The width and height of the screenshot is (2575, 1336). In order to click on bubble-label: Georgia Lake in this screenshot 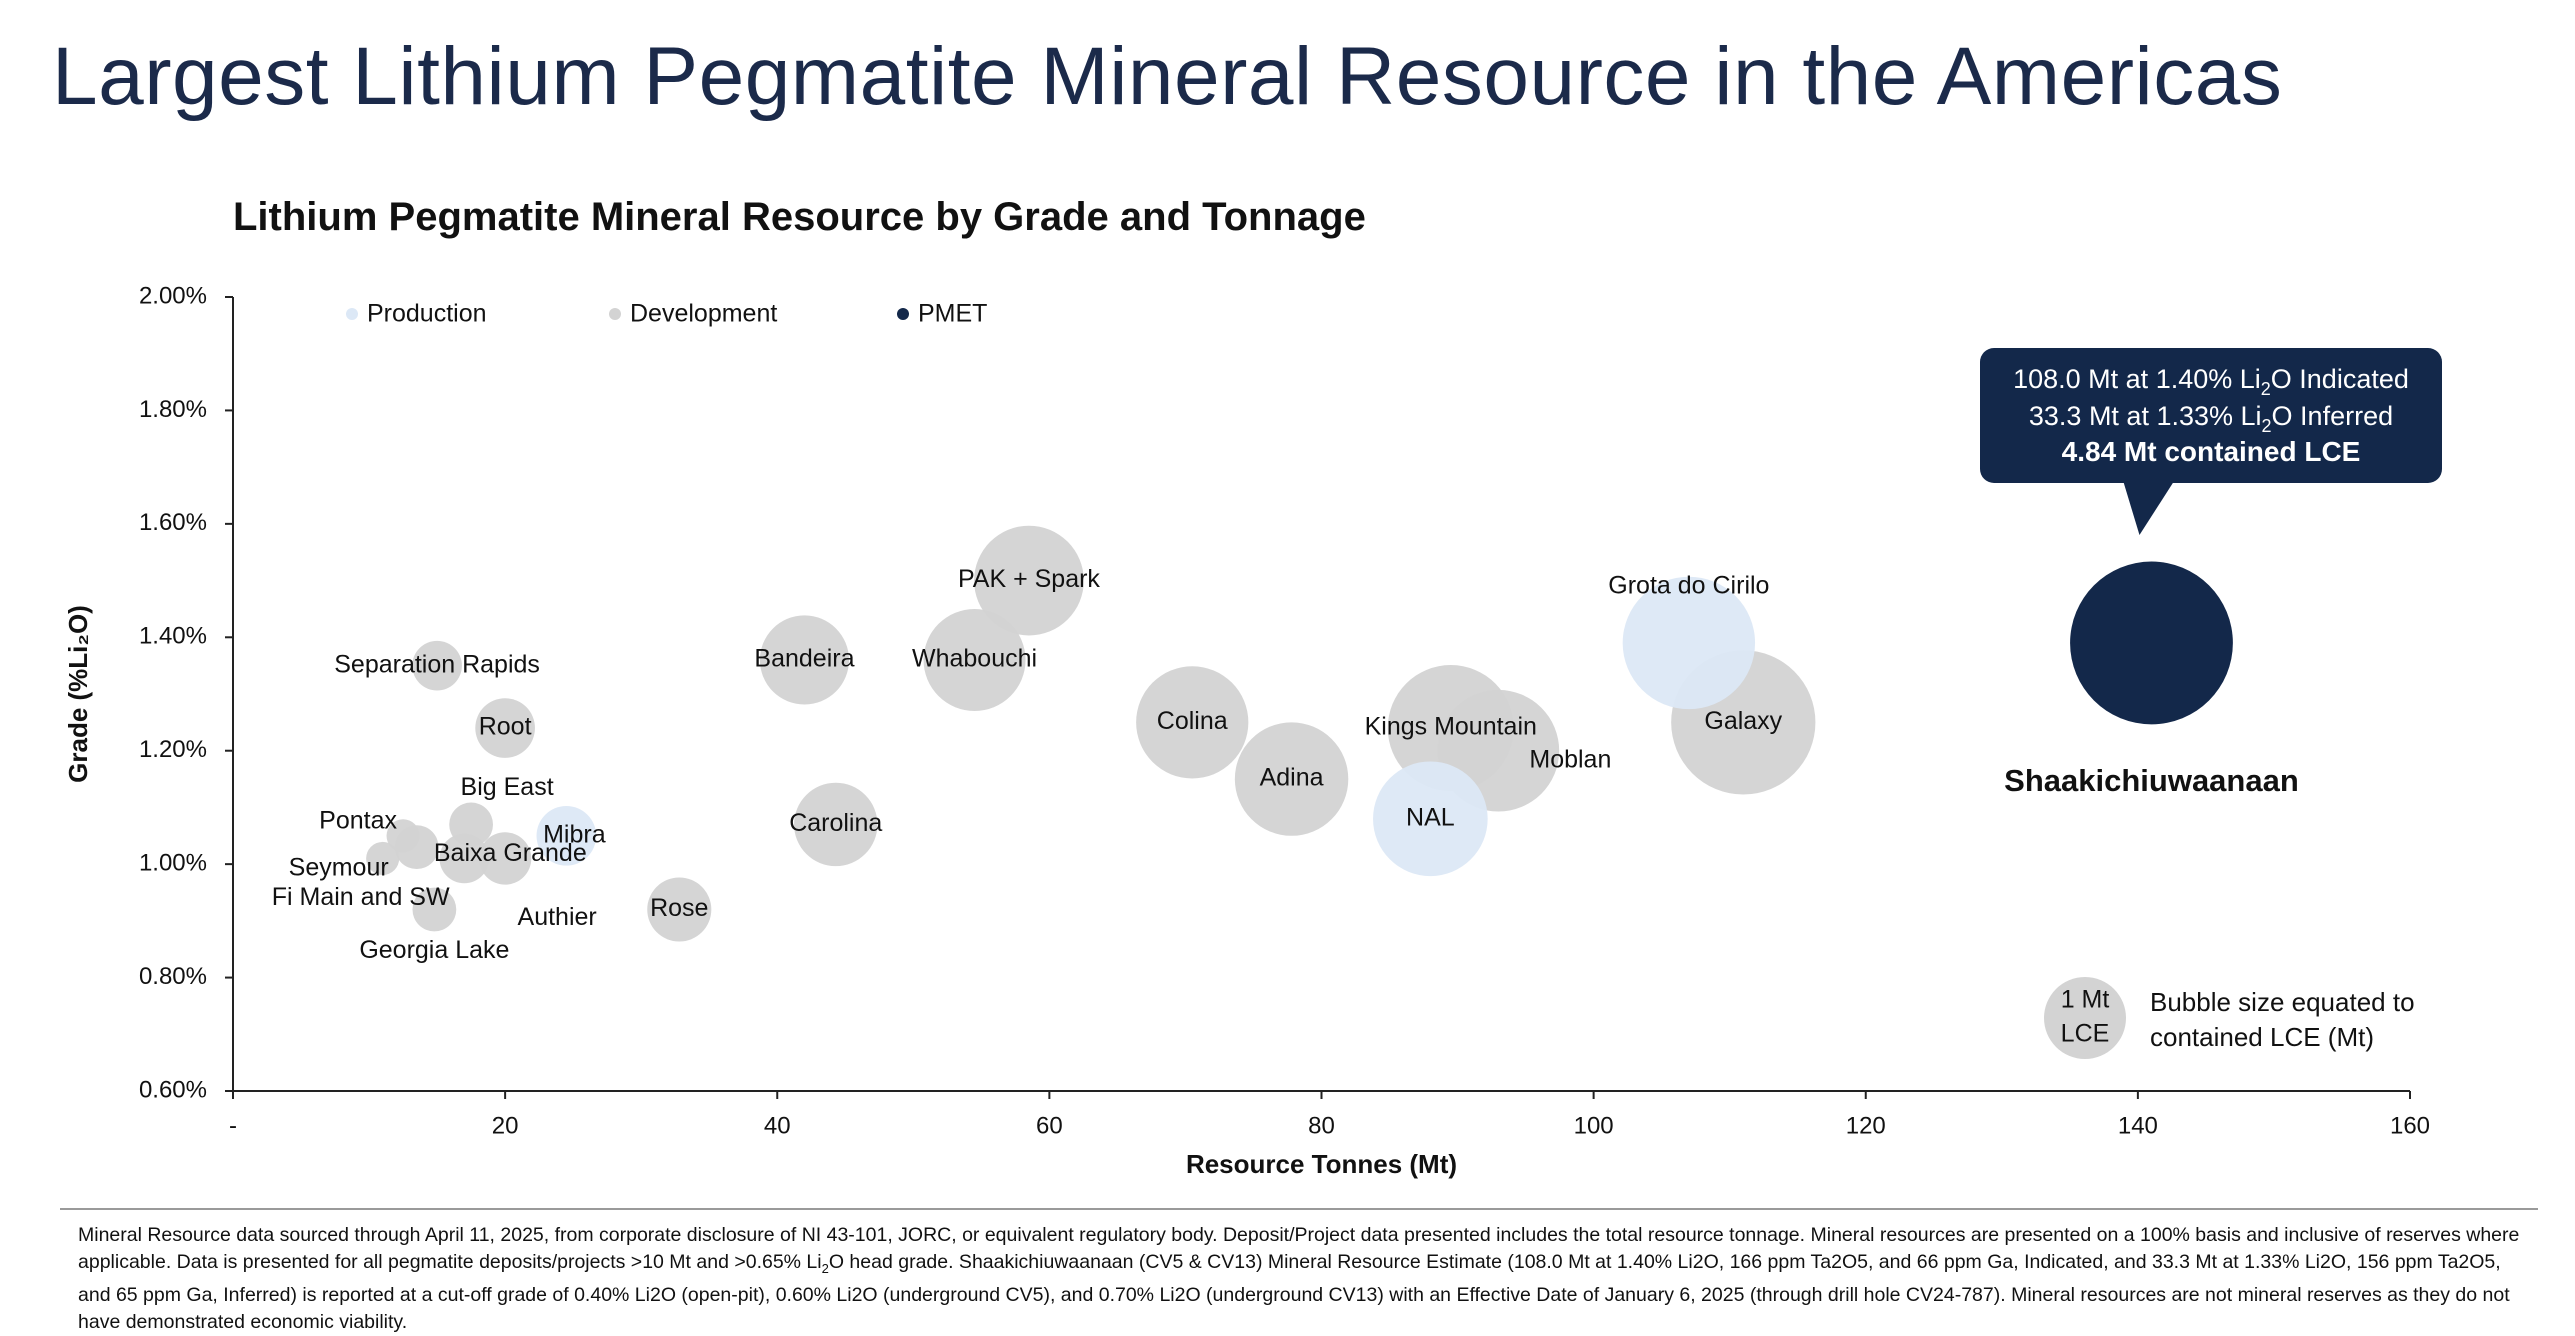, I will do `click(434, 950)`.